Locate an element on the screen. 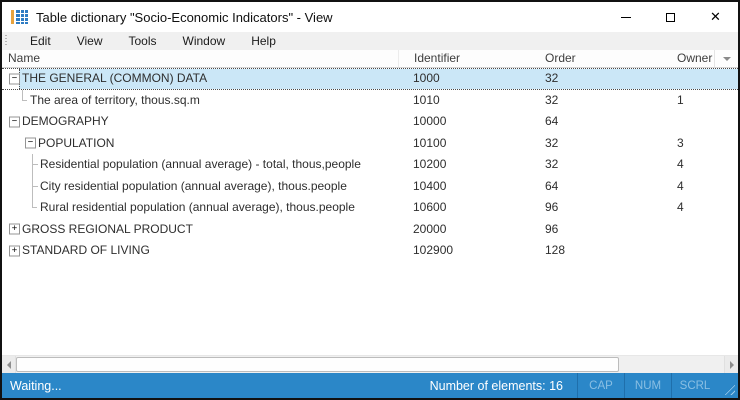 The width and height of the screenshot is (740, 400). triangle-left-icon is located at coordinates (8, 364).